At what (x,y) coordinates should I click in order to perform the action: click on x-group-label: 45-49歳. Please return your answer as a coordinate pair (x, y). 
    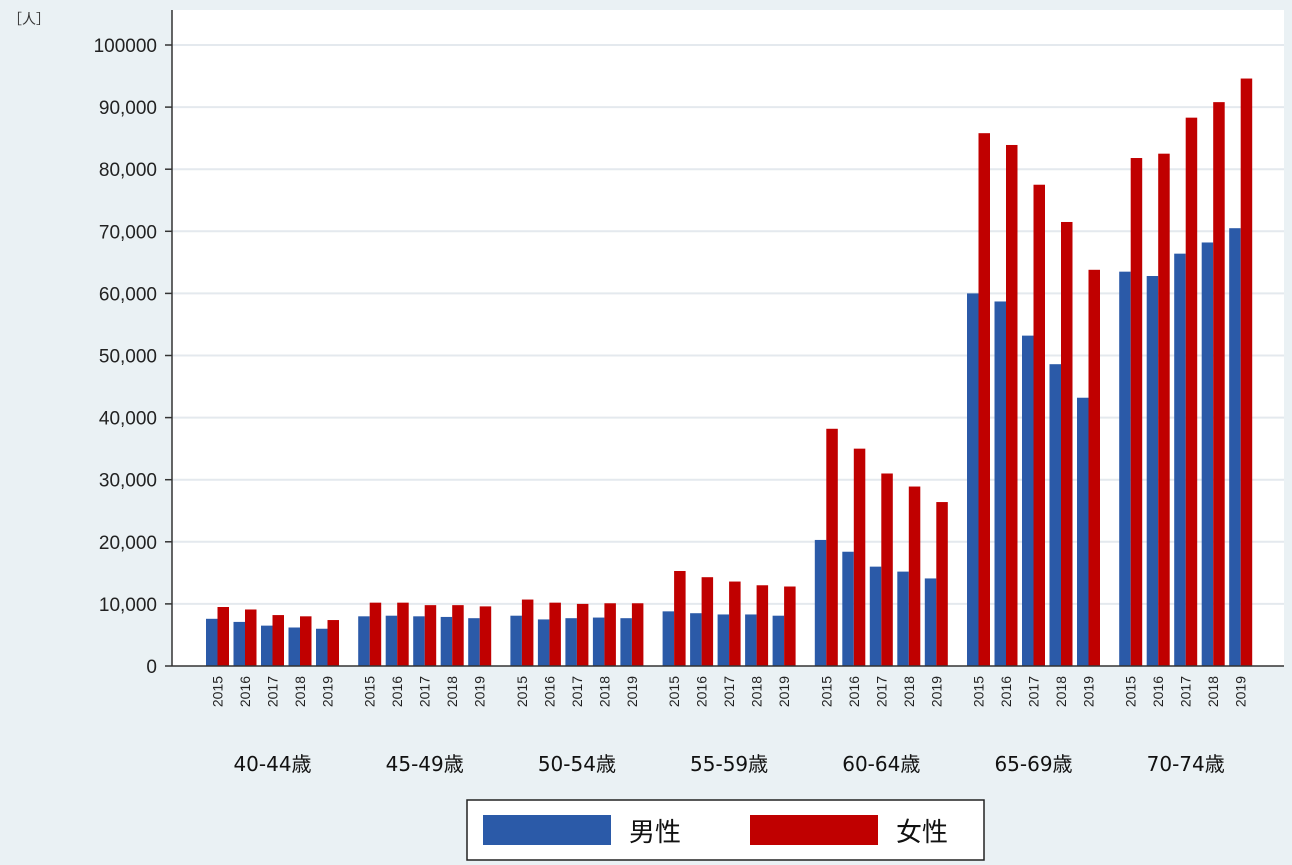
    Looking at the image, I should click on (425, 764).